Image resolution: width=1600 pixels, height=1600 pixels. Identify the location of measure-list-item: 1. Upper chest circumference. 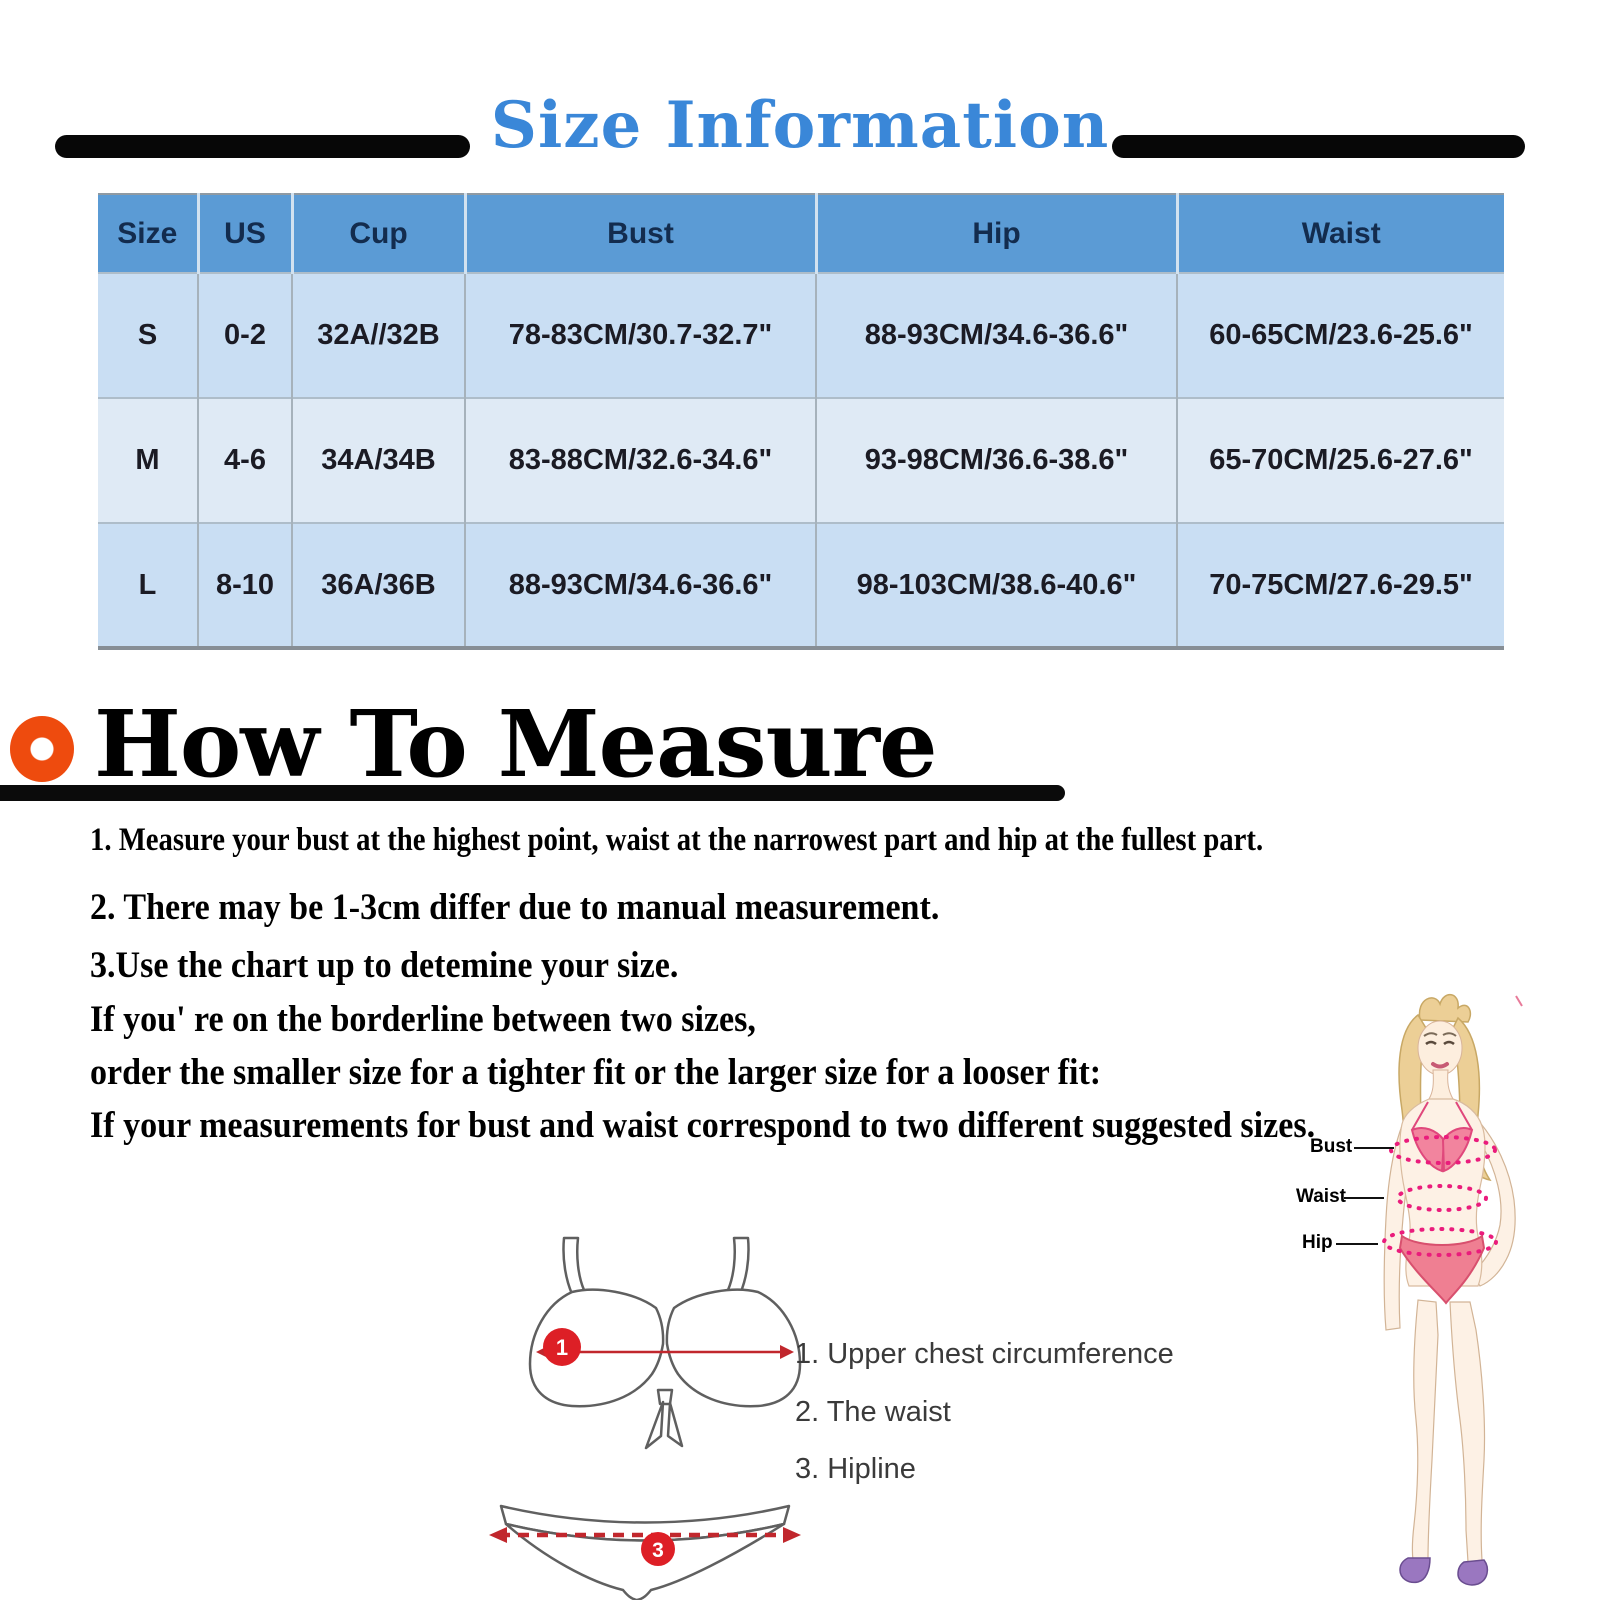
(984, 1354).